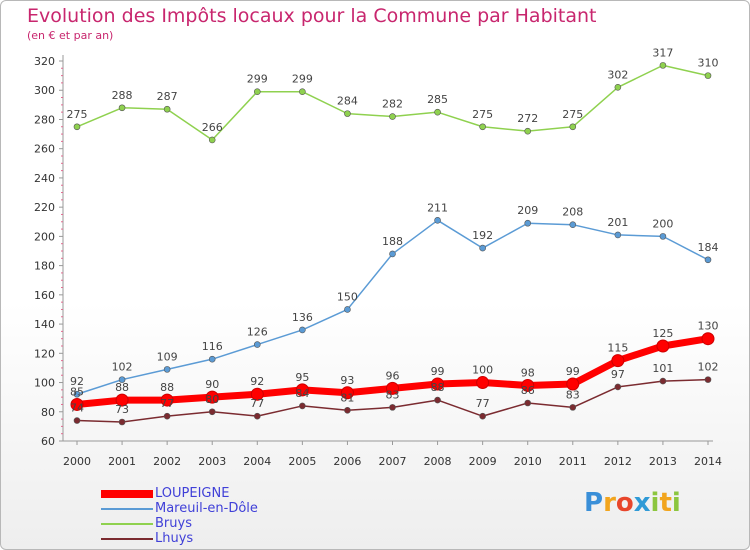  Describe the element at coordinates (77, 408) in the screenshot. I see `data-label: 74` at that location.